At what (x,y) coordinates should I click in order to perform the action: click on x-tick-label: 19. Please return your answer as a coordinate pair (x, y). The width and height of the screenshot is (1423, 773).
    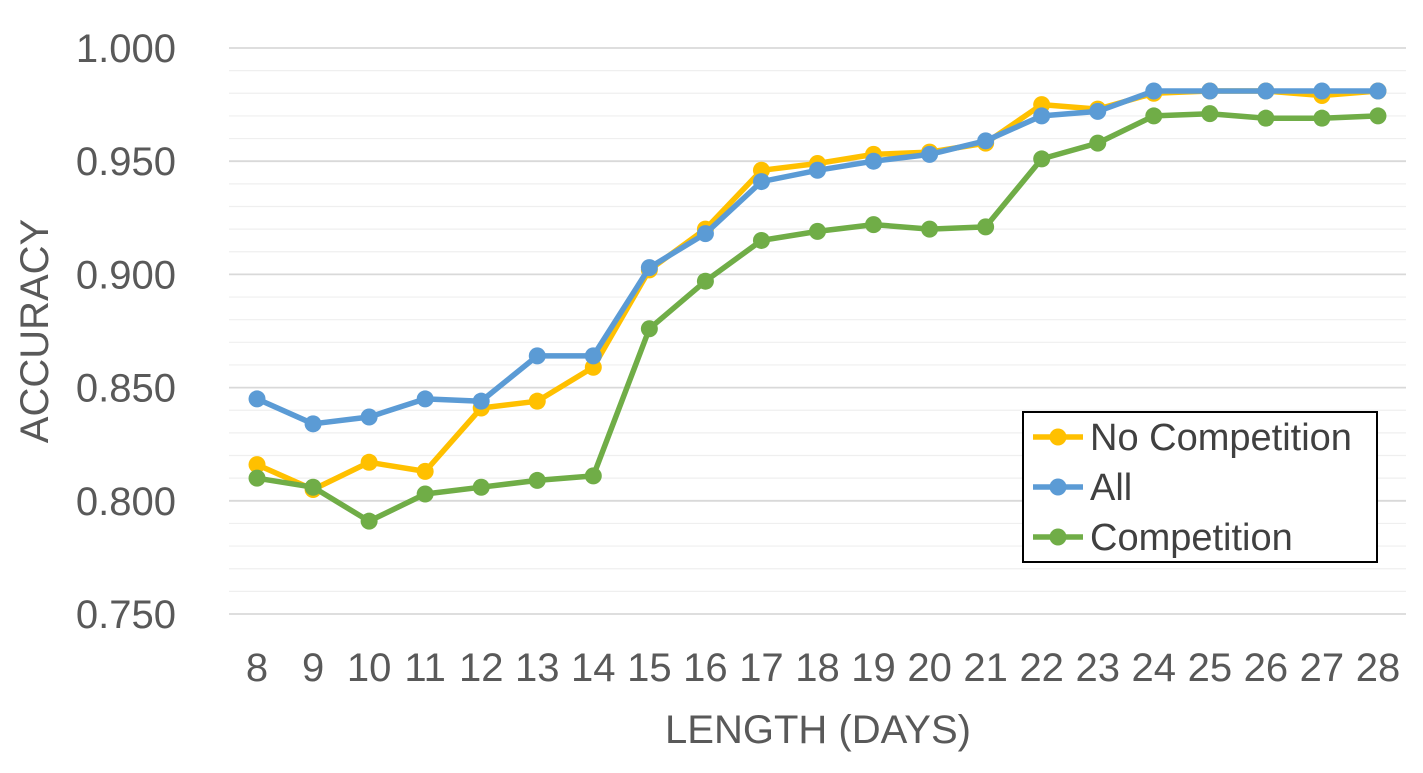
    Looking at the image, I should click on (873, 668).